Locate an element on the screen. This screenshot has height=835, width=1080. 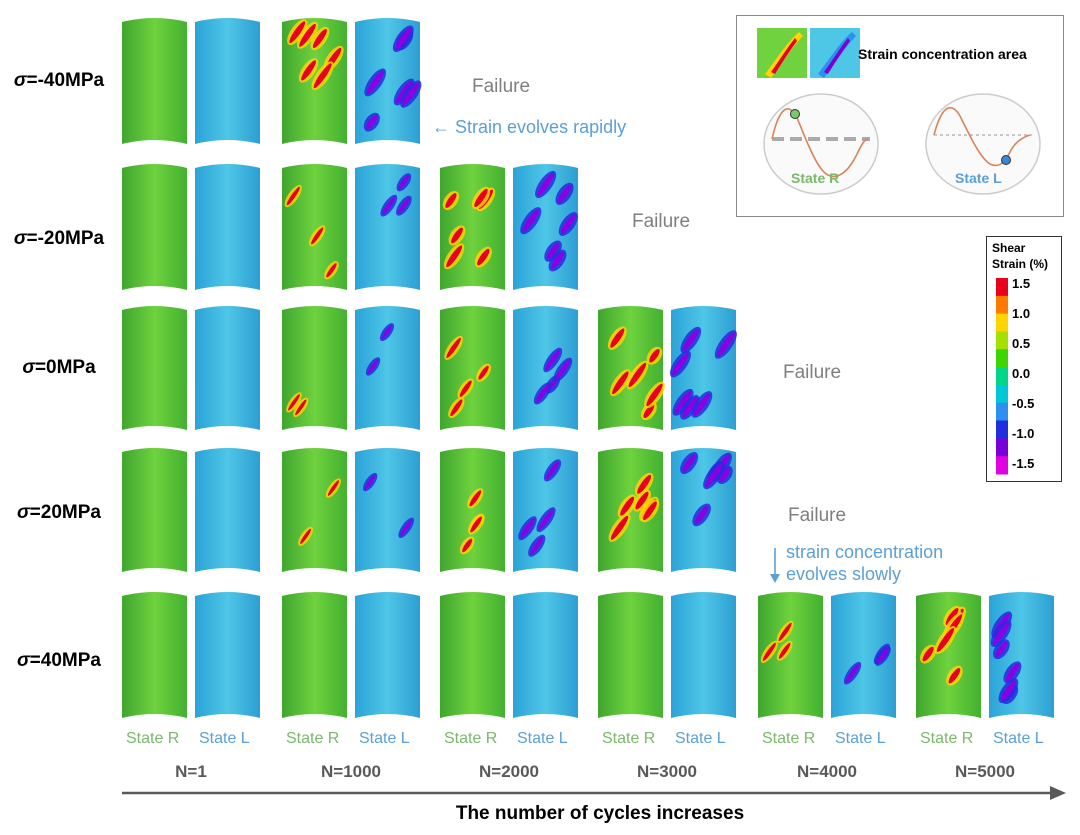
legend-title-line1: Shear is located at coordinates (1009, 248).